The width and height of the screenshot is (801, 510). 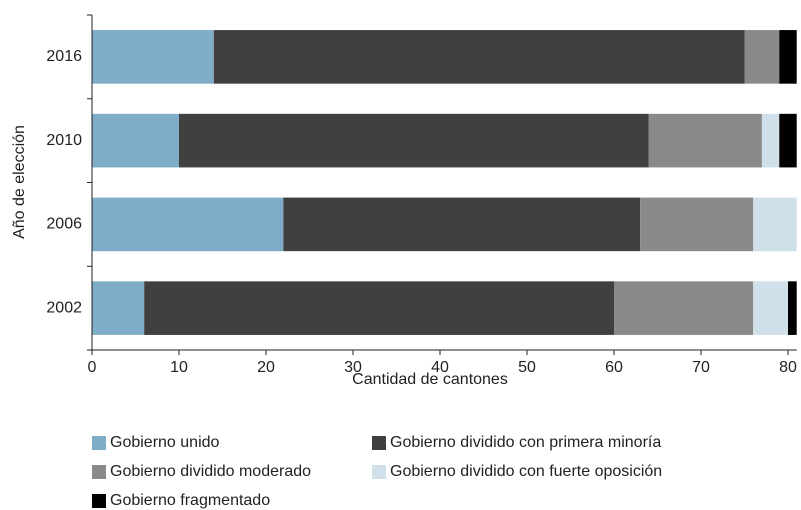 What do you see at coordinates (526, 471) in the screenshot?
I see `legend-label: Gobierno dividido con fuerte oposición` at bounding box center [526, 471].